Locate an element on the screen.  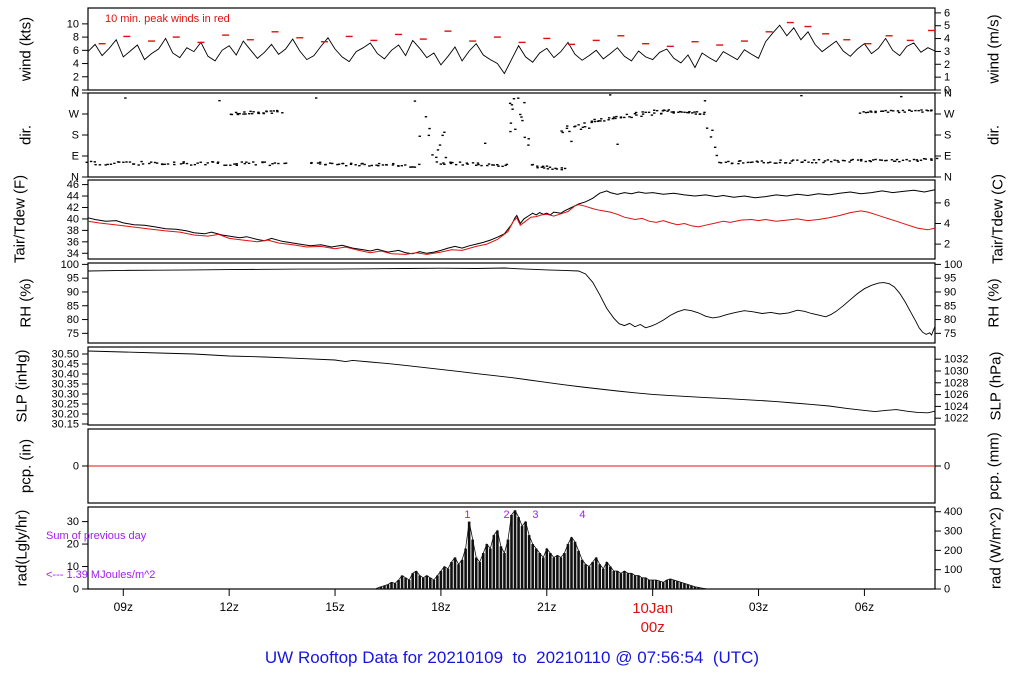
ylabel-rad-right: rad (W/m^2) is located at coordinates (996, 548).